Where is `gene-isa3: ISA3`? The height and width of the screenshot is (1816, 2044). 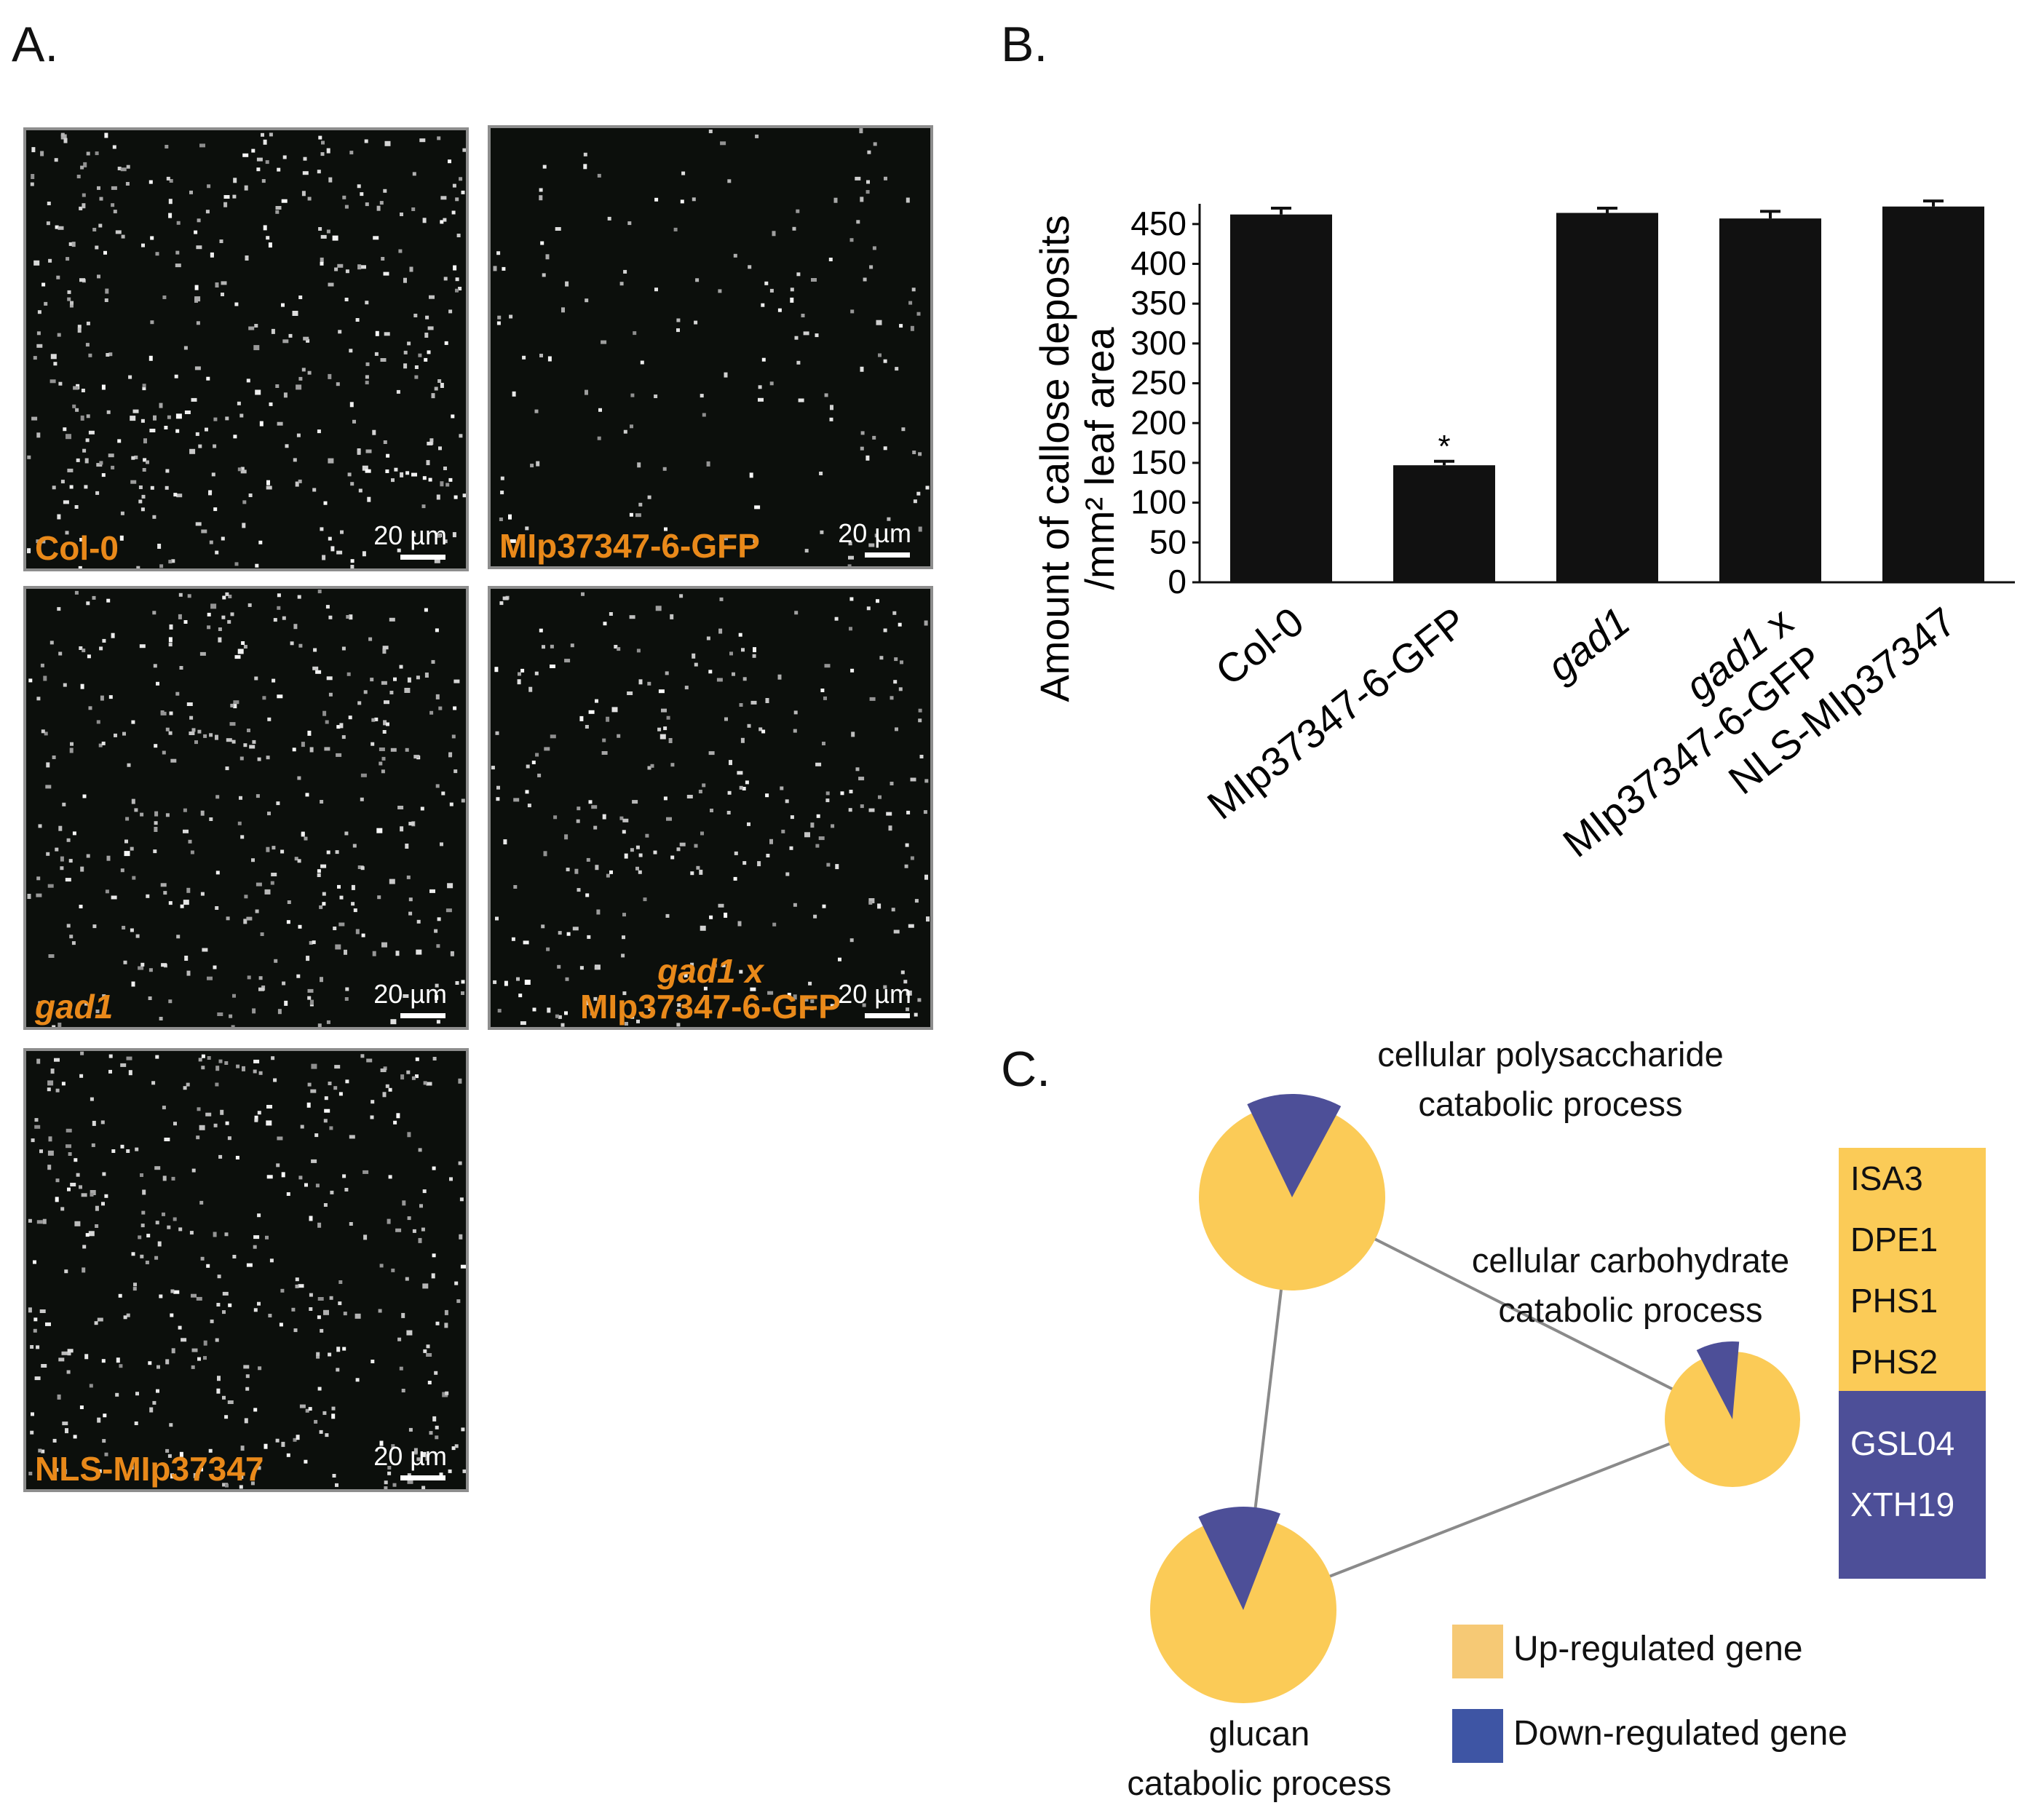
gene-isa3: ISA3 is located at coordinates (1886, 1178).